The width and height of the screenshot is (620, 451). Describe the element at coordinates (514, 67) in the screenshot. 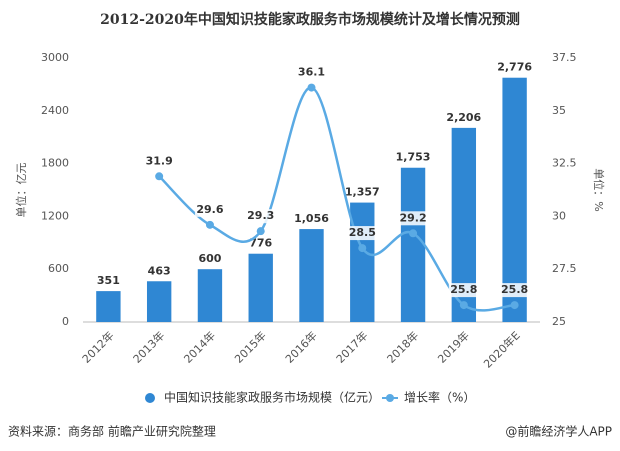

I see `bar-value-label: 2,776` at that location.